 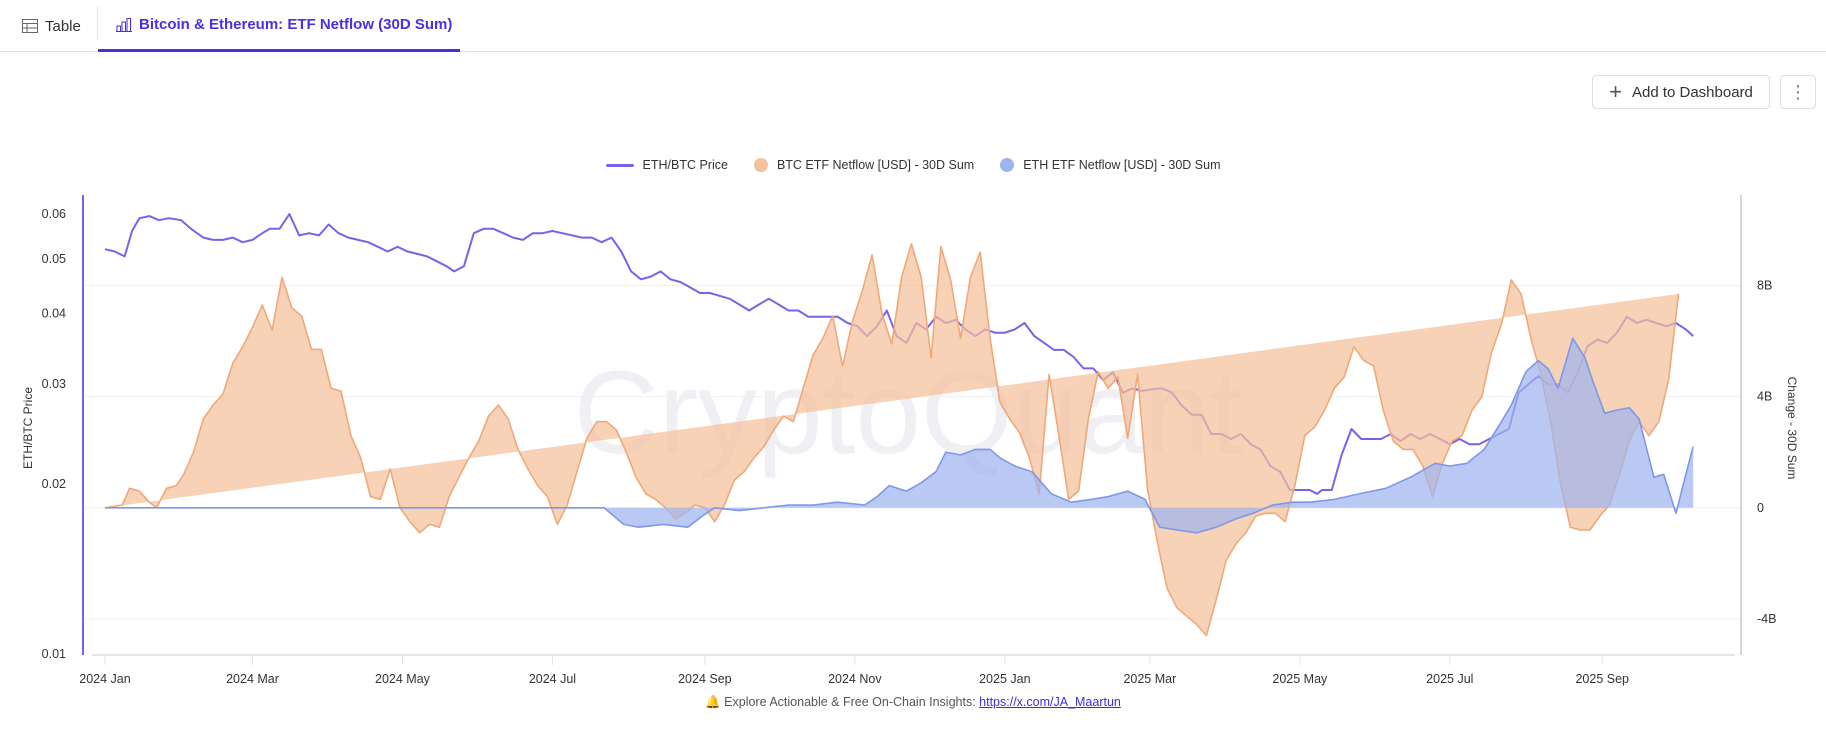 What do you see at coordinates (54, 654) in the screenshot?
I see `left-tick-label: 0.01` at bounding box center [54, 654].